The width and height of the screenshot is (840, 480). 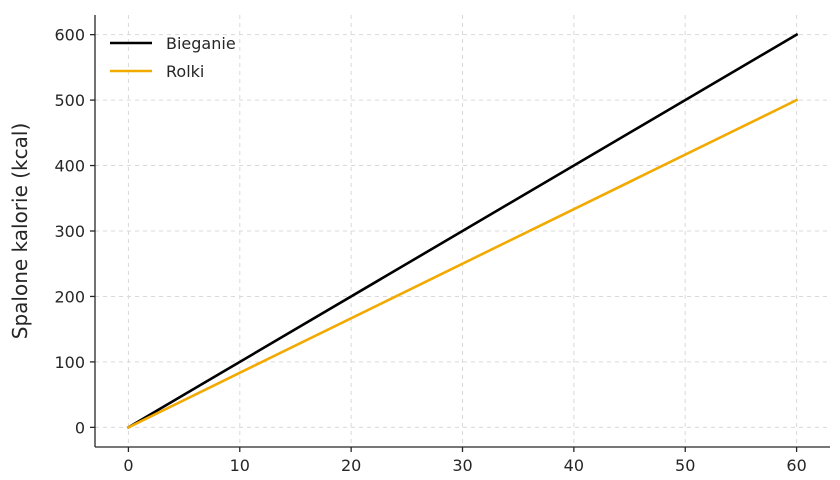 What do you see at coordinates (462, 465) in the screenshot?
I see `x-tick-label: 30` at bounding box center [462, 465].